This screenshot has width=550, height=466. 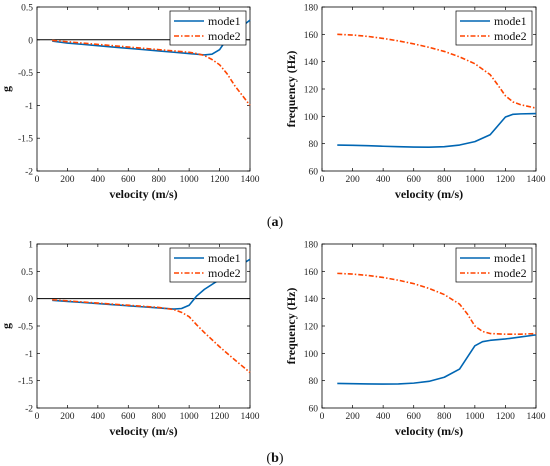 What do you see at coordinates (274, 458) in the screenshot?
I see `caption-b: (b)` at bounding box center [274, 458].